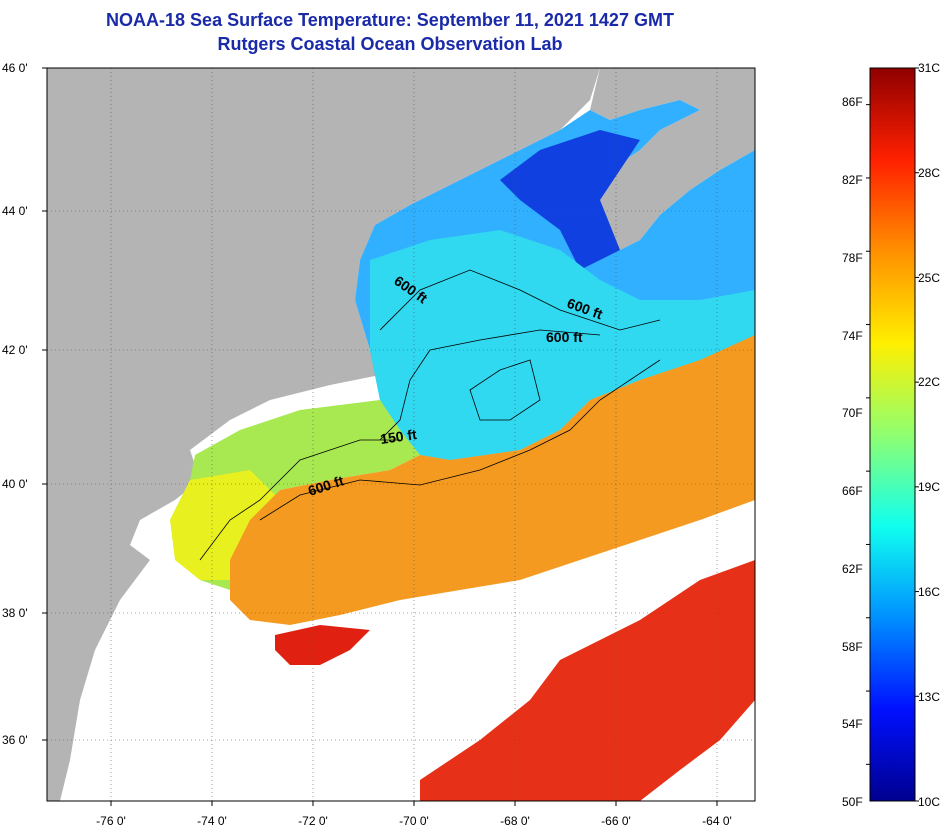 This screenshot has height=832, width=952. Describe the element at coordinates (616, 821) in the screenshot. I see `x-tick-66: -66 0'` at that location.